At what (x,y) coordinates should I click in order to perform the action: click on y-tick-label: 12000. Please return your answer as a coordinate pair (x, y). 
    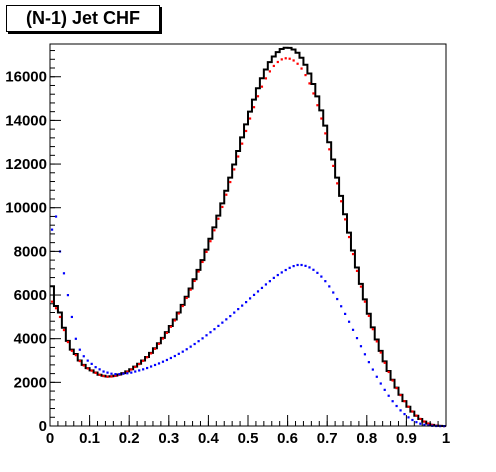
    Looking at the image, I should click on (26, 164).